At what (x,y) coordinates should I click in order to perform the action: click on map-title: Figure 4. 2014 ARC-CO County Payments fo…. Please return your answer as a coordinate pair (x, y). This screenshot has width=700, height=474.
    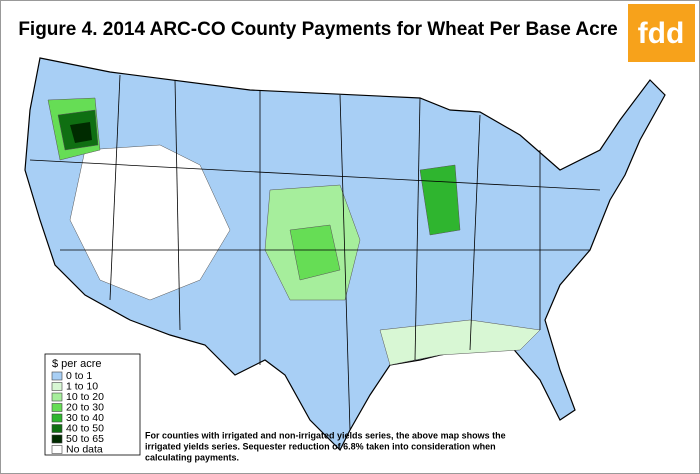
    Looking at the image, I should click on (317, 29).